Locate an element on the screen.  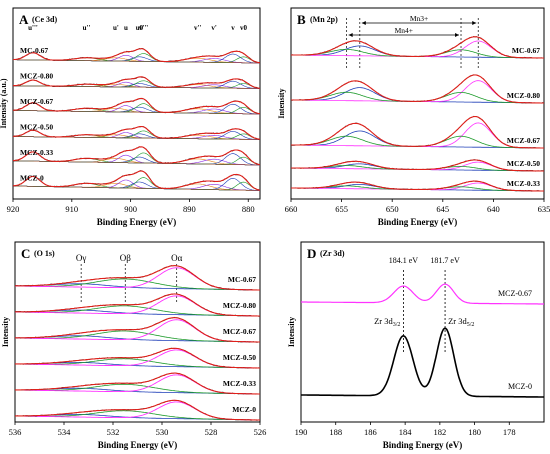
ce3d-sample-label: MCZ-0.33 is located at coordinates (36, 152).